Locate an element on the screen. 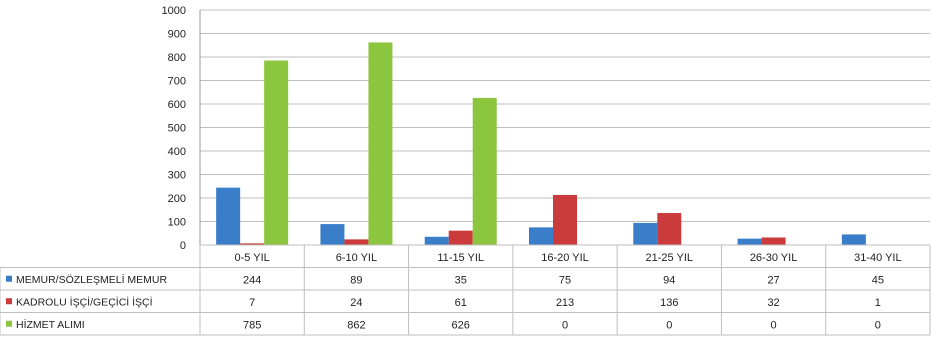 The image size is (932, 337). data-label: 862 is located at coordinates (356, 326).